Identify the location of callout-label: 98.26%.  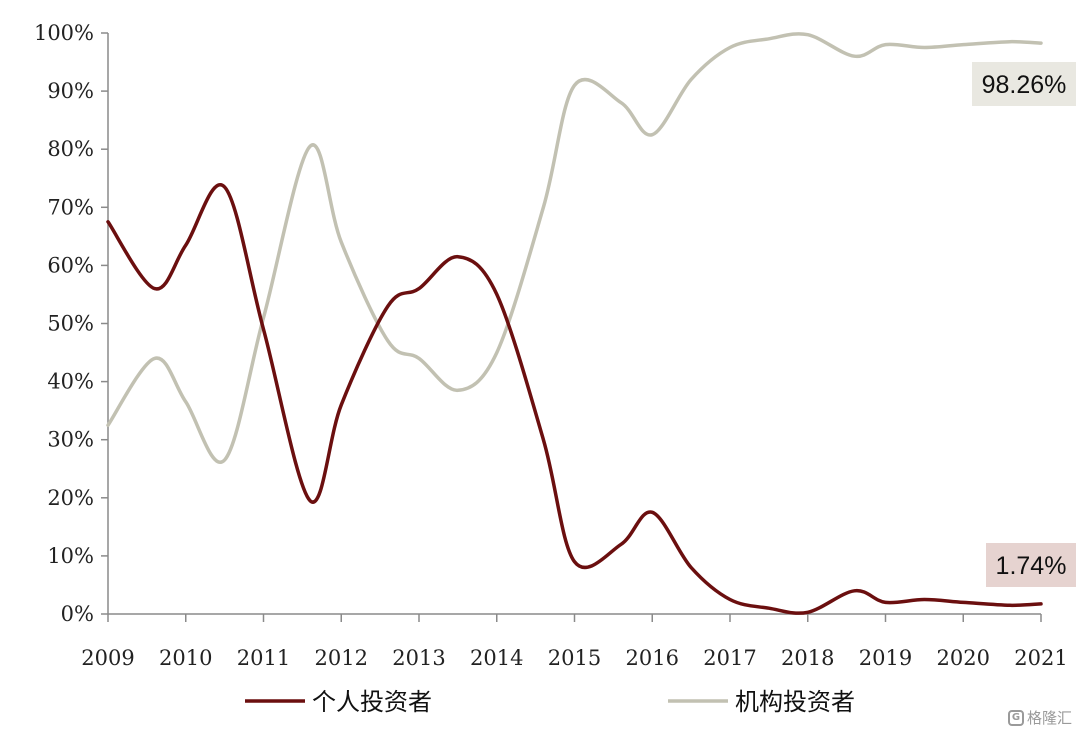
(1024, 85).